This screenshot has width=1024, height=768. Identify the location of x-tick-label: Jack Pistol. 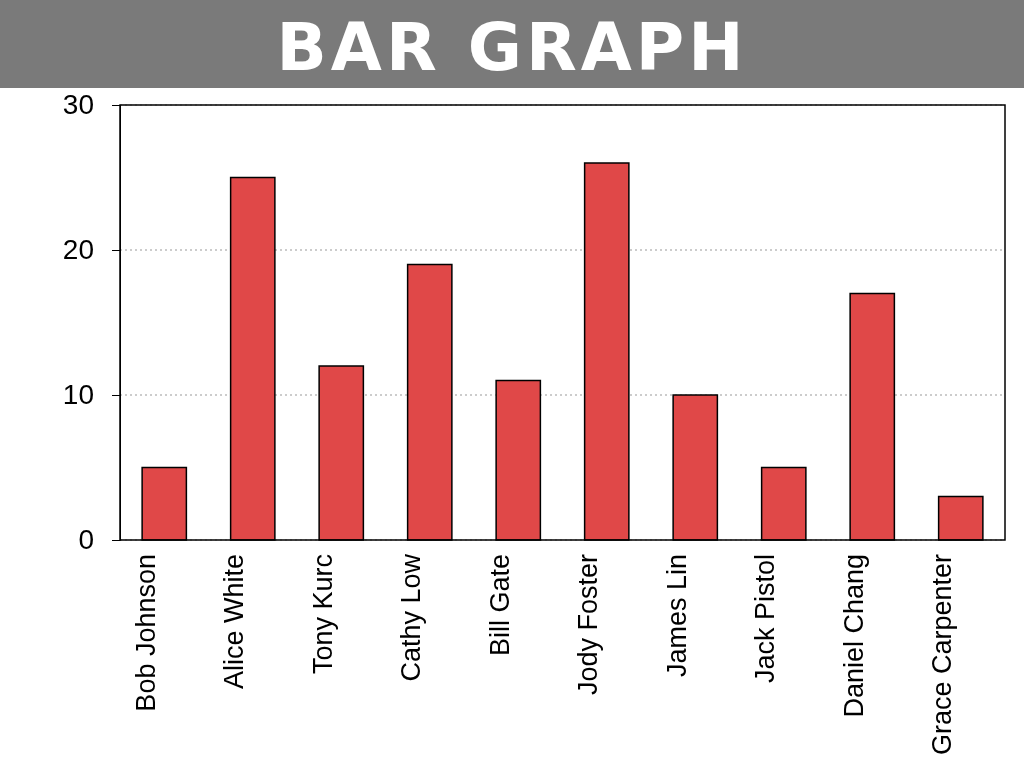
(765, 619).